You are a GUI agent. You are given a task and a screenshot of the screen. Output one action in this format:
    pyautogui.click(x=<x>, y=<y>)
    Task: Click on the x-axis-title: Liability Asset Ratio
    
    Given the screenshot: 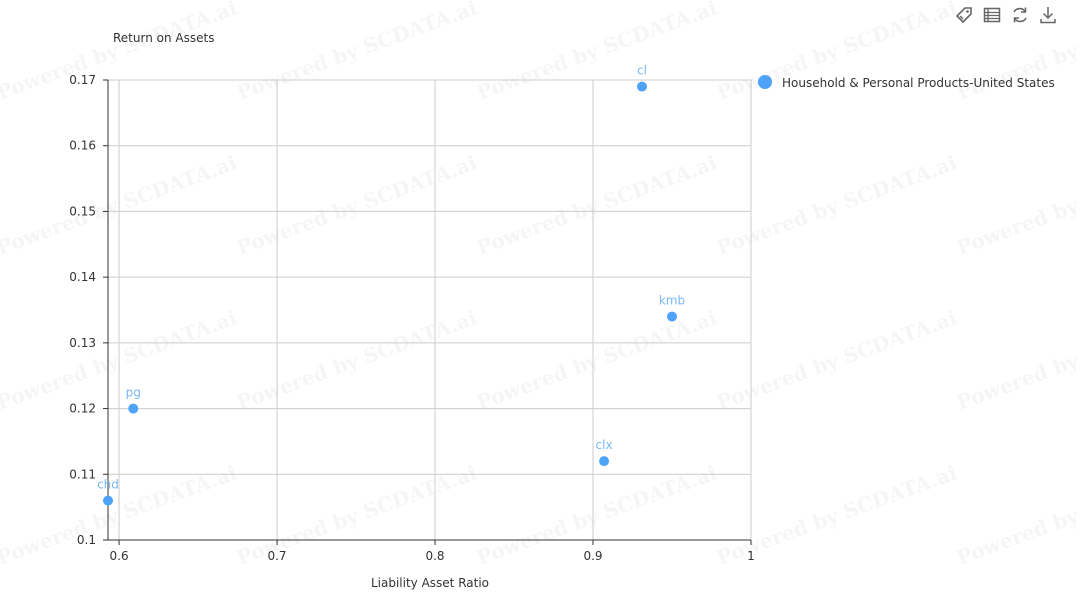 What is the action you would take?
    pyautogui.click(x=430, y=583)
    